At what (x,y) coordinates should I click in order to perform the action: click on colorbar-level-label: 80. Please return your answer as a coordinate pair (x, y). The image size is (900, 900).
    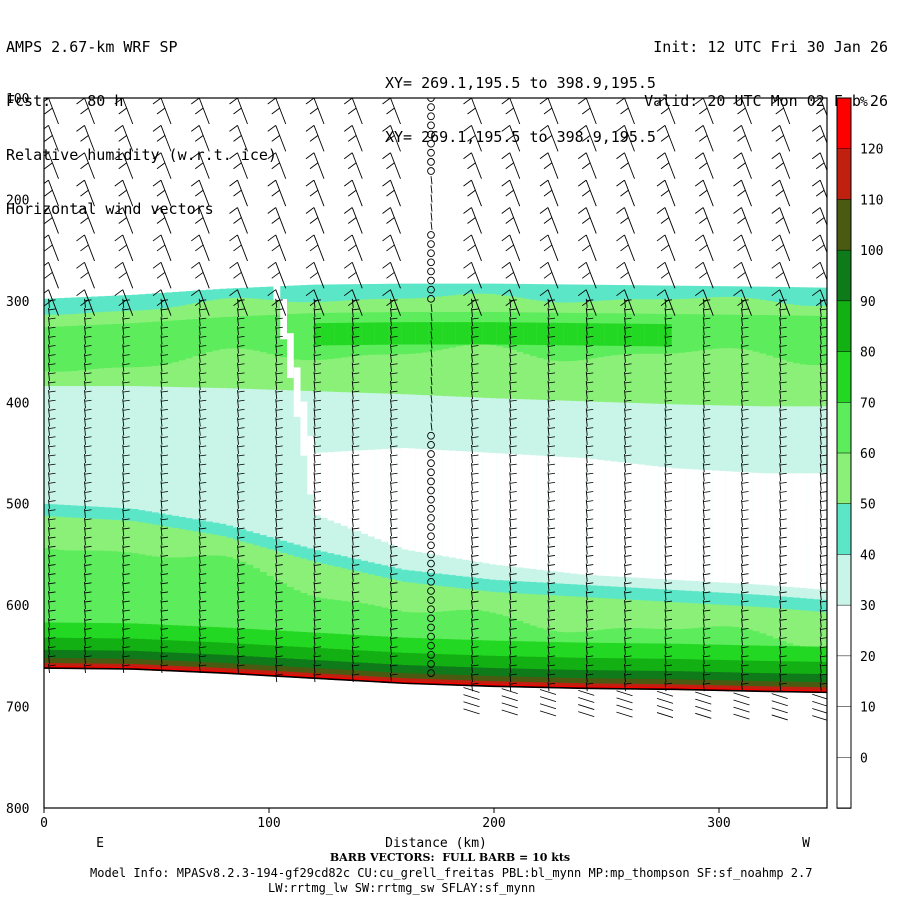
    Looking at the image, I should click on (868, 353).